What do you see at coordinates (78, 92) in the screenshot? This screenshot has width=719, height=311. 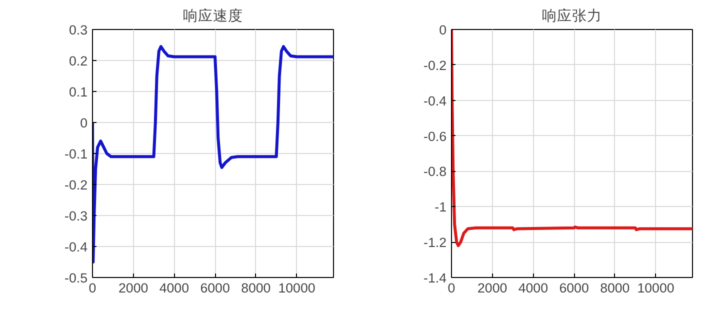 I see `y-tick-label: 0.1` at bounding box center [78, 92].